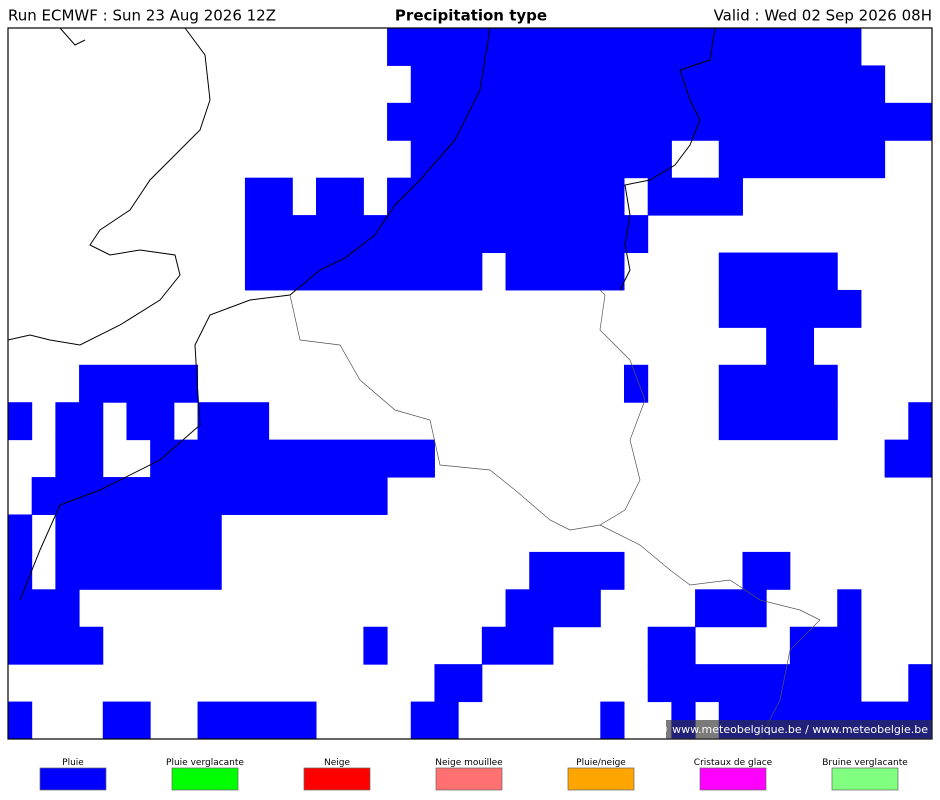 This screenshot has width=940, height=800. Describe the element at coordinates (142, 16) in the screenshot. I see `run-label: Run ECMWF : Sun 23 Aug 2026 12Z` at that location.